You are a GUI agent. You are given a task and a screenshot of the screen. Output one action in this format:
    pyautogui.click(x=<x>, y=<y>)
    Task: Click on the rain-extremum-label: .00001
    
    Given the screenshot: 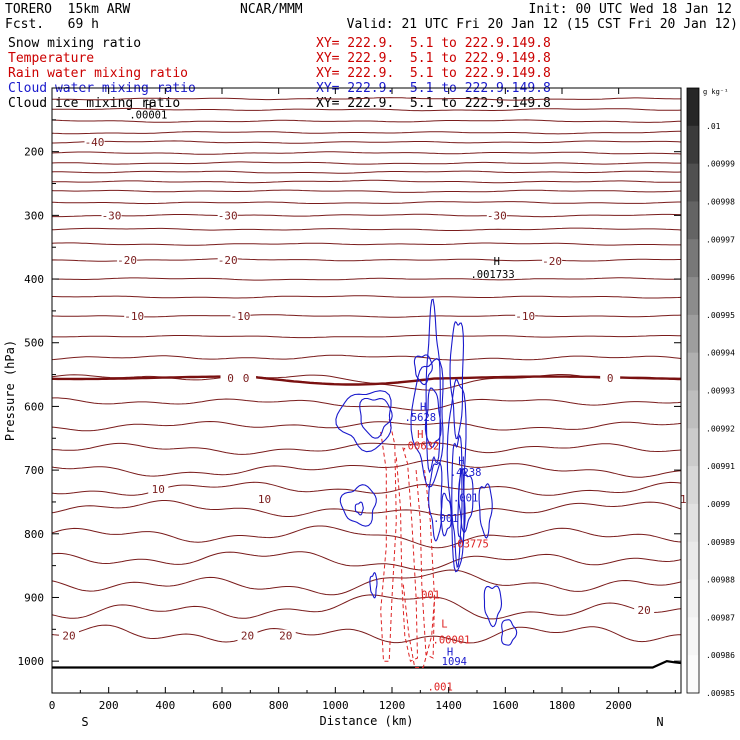 What is the action you would take?
    pyautogui.click(x=452, y=641)
    